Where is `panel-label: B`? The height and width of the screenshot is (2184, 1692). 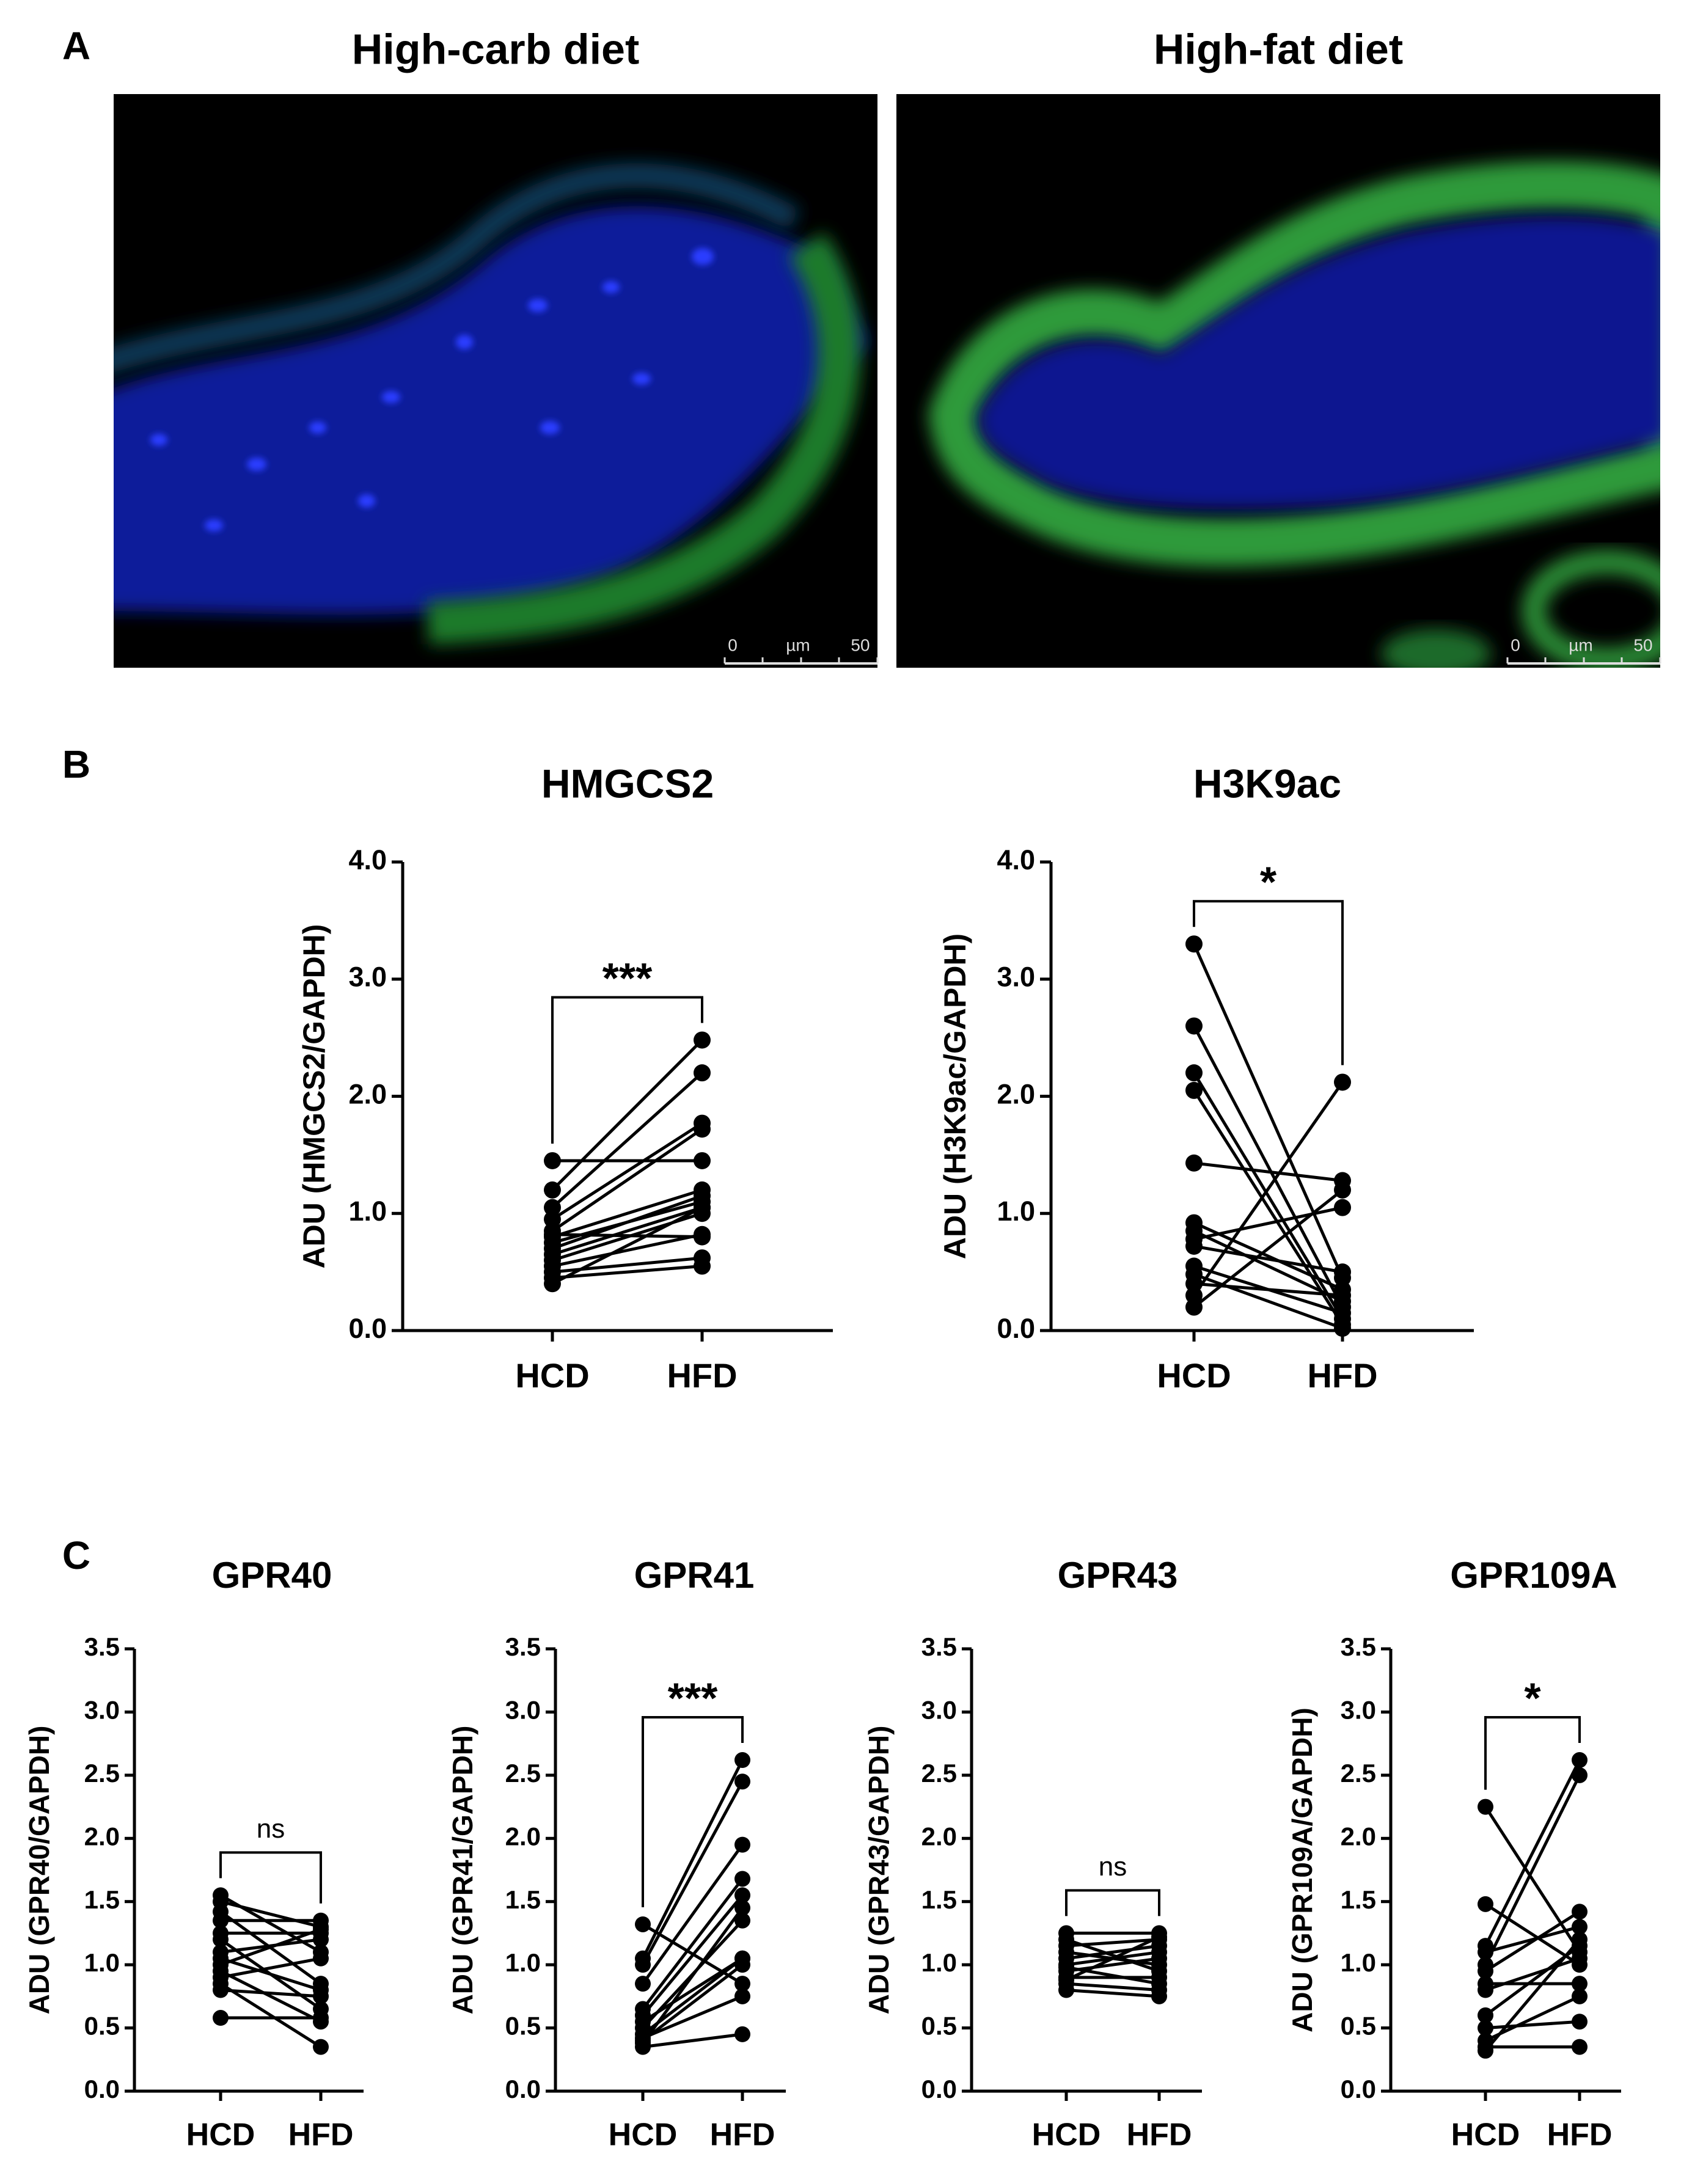 panel-label: B is located at coordinates (76, 764).